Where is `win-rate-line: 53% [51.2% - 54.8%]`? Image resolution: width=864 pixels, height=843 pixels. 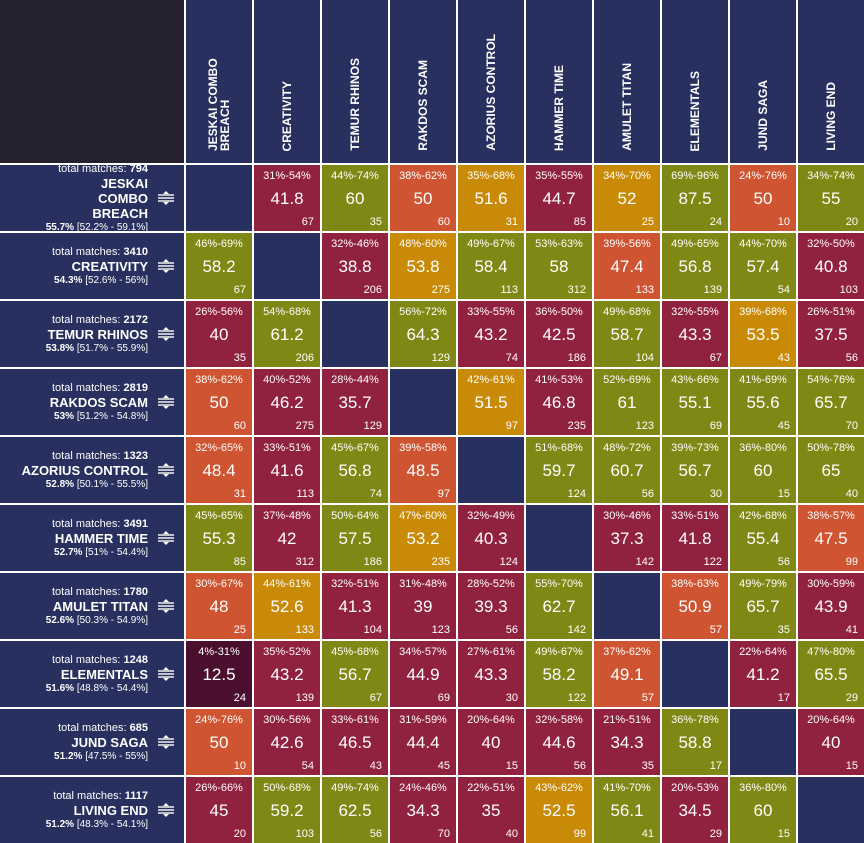
win-rate-line: 53% [51.2% - 54.8%] is located at coordinates (99, 416).